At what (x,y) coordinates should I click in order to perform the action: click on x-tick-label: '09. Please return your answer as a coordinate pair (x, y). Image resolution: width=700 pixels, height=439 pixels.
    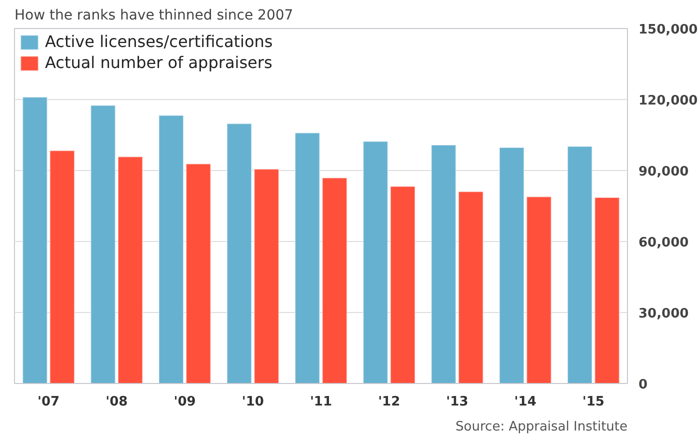
    Looking at the image, I should click on (185, 402).